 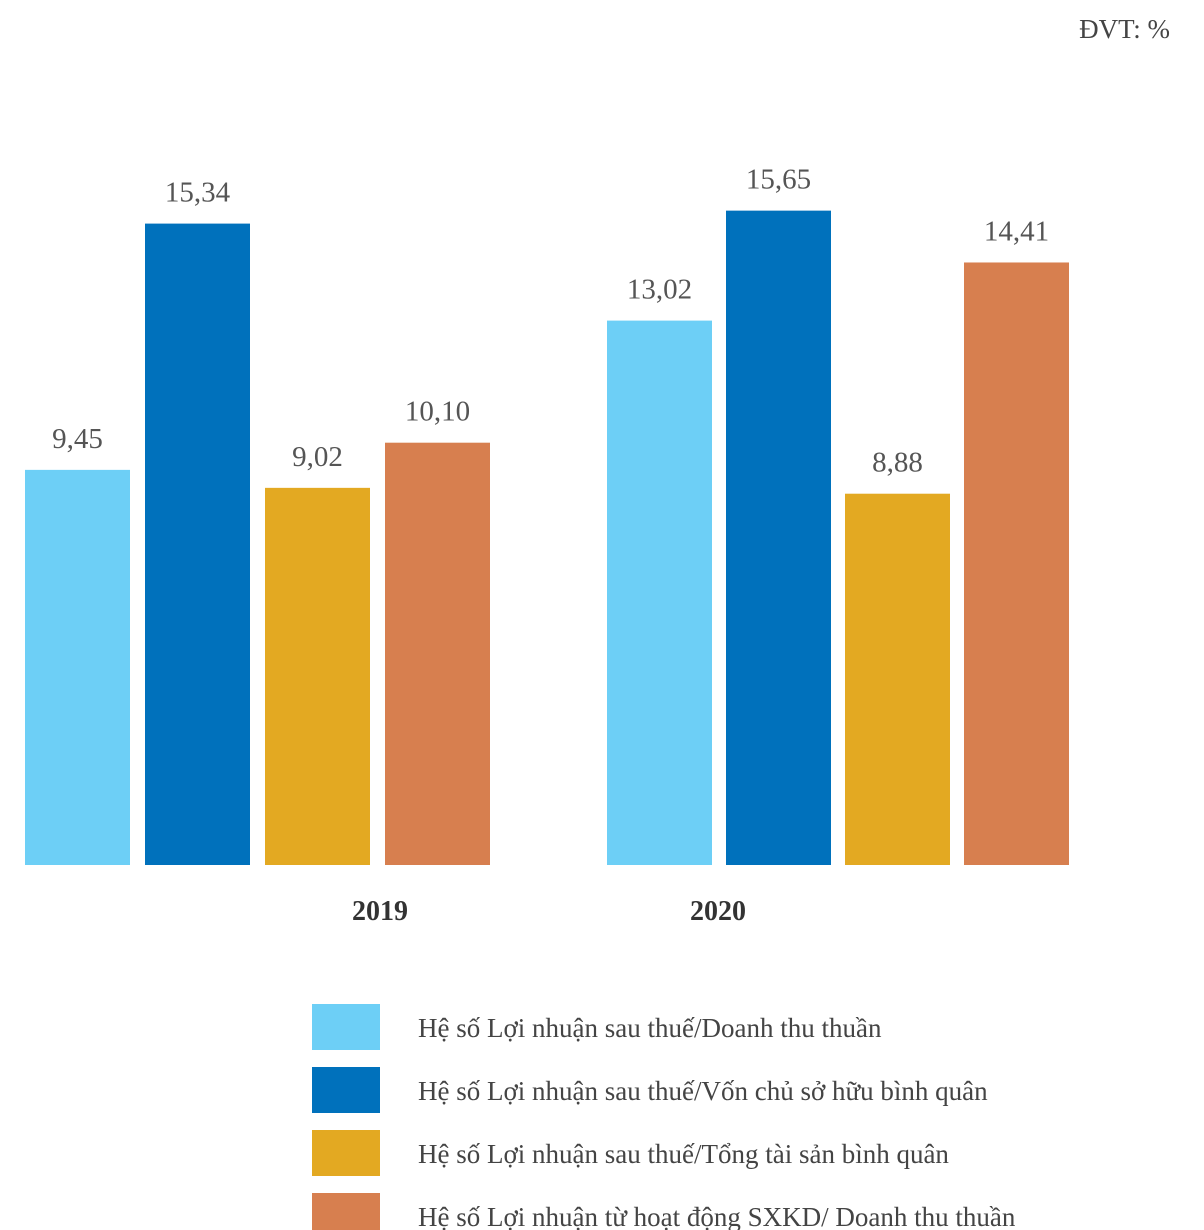 What do you see at coordinates (718, 911) in the screenshot?
I see `x-tick-label: 2020` at bounding box center [718, 911].